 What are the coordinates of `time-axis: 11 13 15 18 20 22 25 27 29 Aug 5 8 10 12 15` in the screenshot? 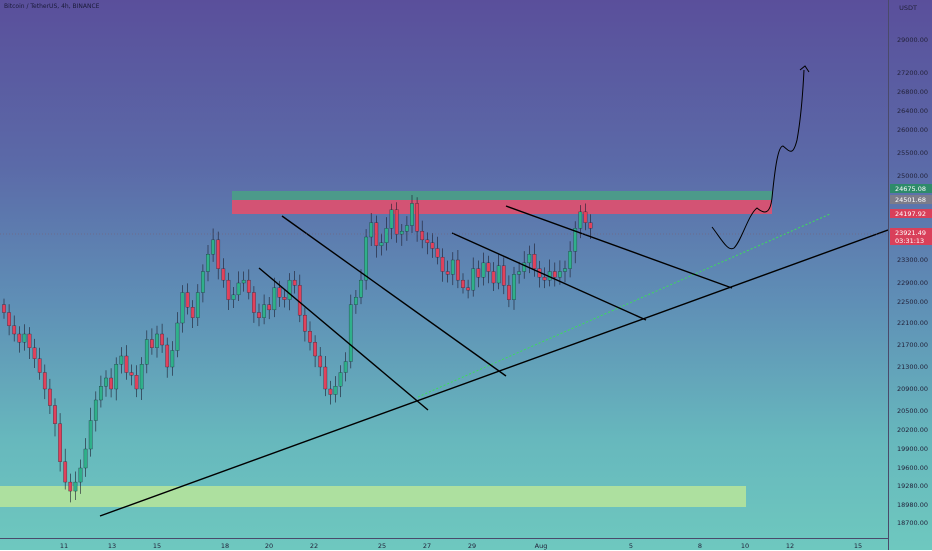 It's located at (444, 544).